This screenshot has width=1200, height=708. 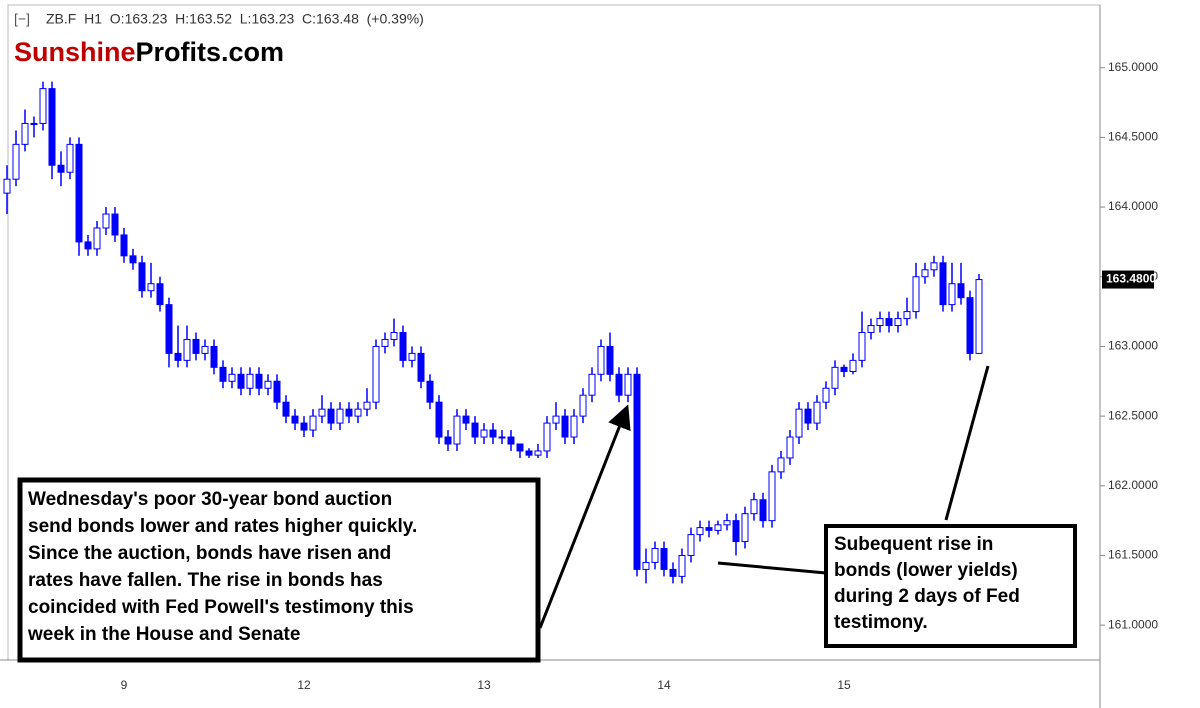 What do you see at coordinates (1133, 137) in the screenshot?
I see `y-tick-label: 164.5000` at bounding box center [1133, 137].